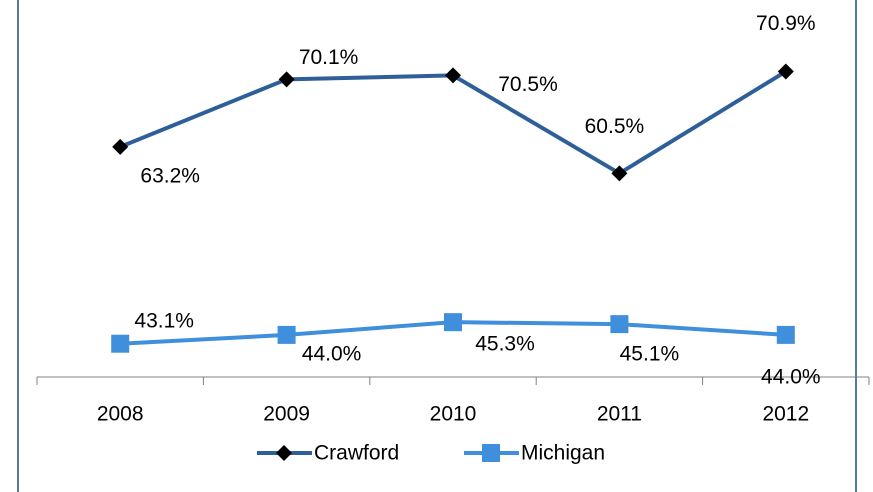 The height and width of the screenshot is (492, 873). What do you see at coordinates (563, 453) in the screenshot?
I see `legend-label: Michigan` at bounding box center [563, 453].